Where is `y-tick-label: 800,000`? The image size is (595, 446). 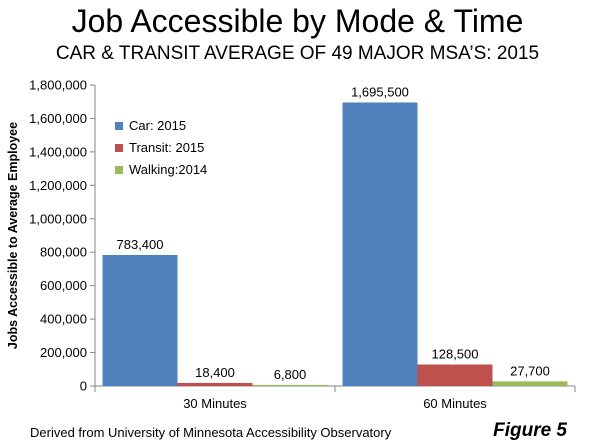 y-tick-label: 800,000 is located at coordinates (63, 252).